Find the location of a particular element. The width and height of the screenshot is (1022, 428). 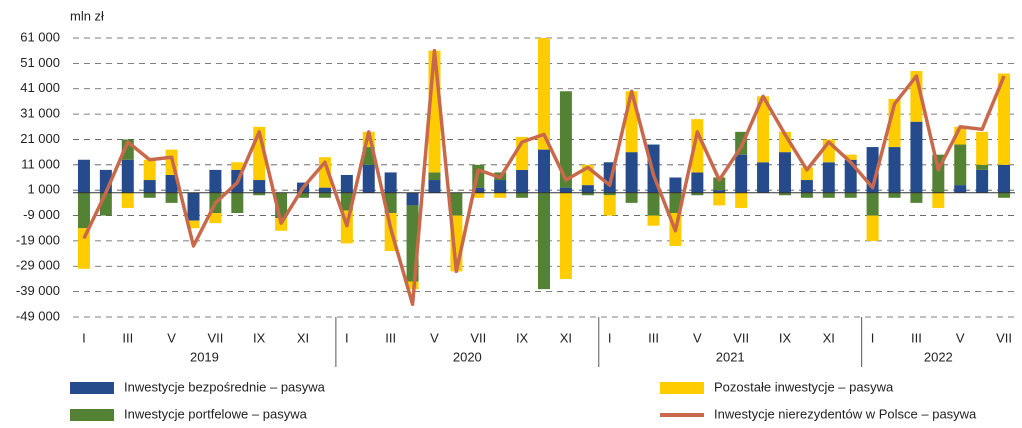

y-tick-label: -19 000 is located at coordinates (38, 239).